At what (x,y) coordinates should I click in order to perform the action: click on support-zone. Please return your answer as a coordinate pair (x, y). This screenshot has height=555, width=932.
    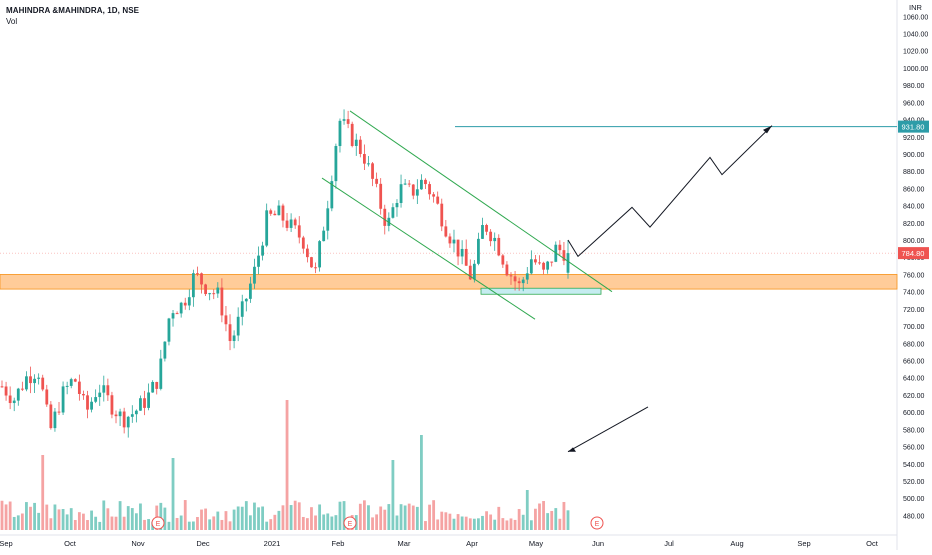
    Looking at the image, I should click on (449, 282).